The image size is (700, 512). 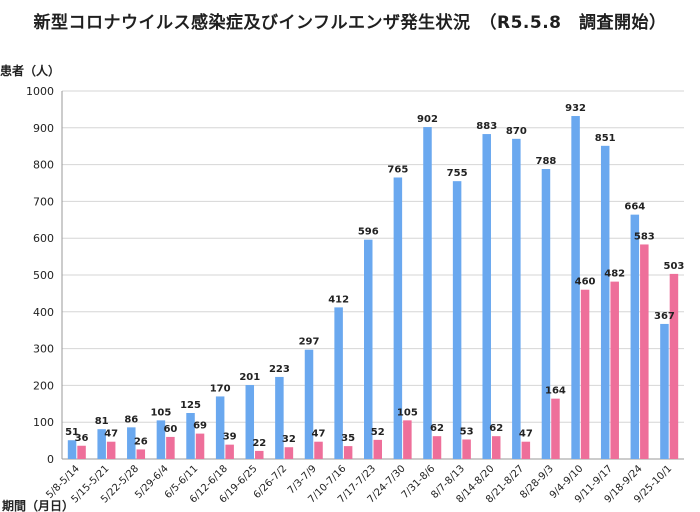 I want to click on flu-data-label: 164, so click(x=555, y=391).